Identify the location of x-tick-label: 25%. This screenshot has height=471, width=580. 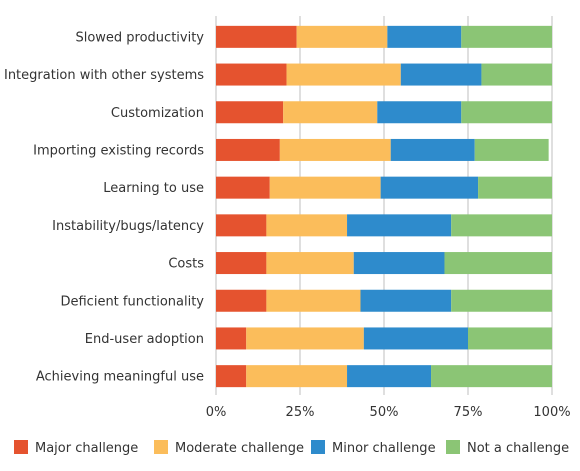
(300, 412).